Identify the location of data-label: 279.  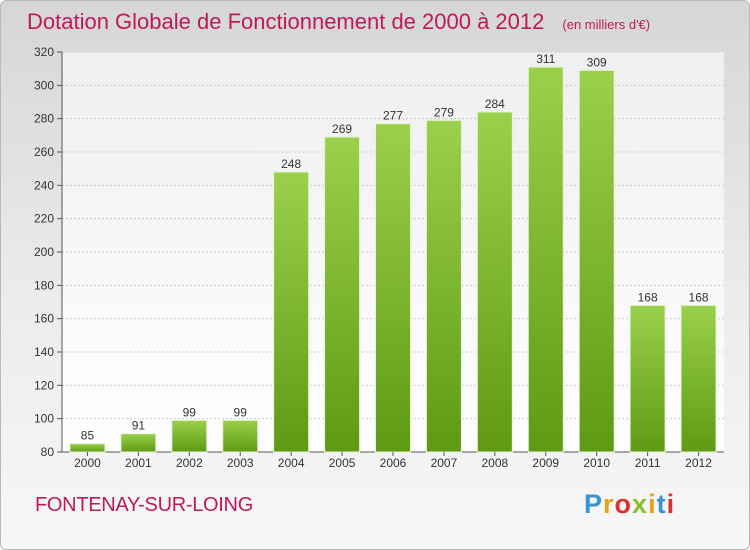
(444, 112).